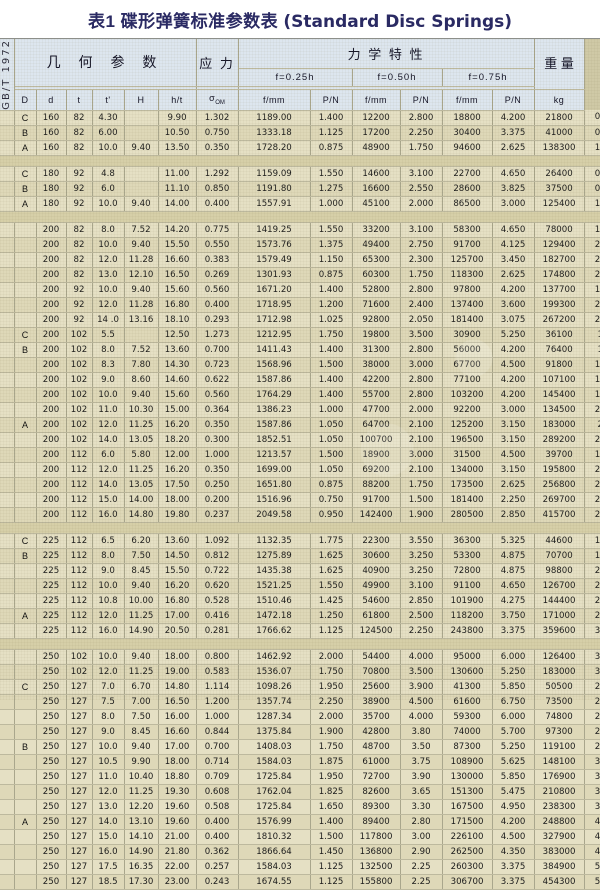  I want to click on cell-thickness-reduced, so click(141, 189).